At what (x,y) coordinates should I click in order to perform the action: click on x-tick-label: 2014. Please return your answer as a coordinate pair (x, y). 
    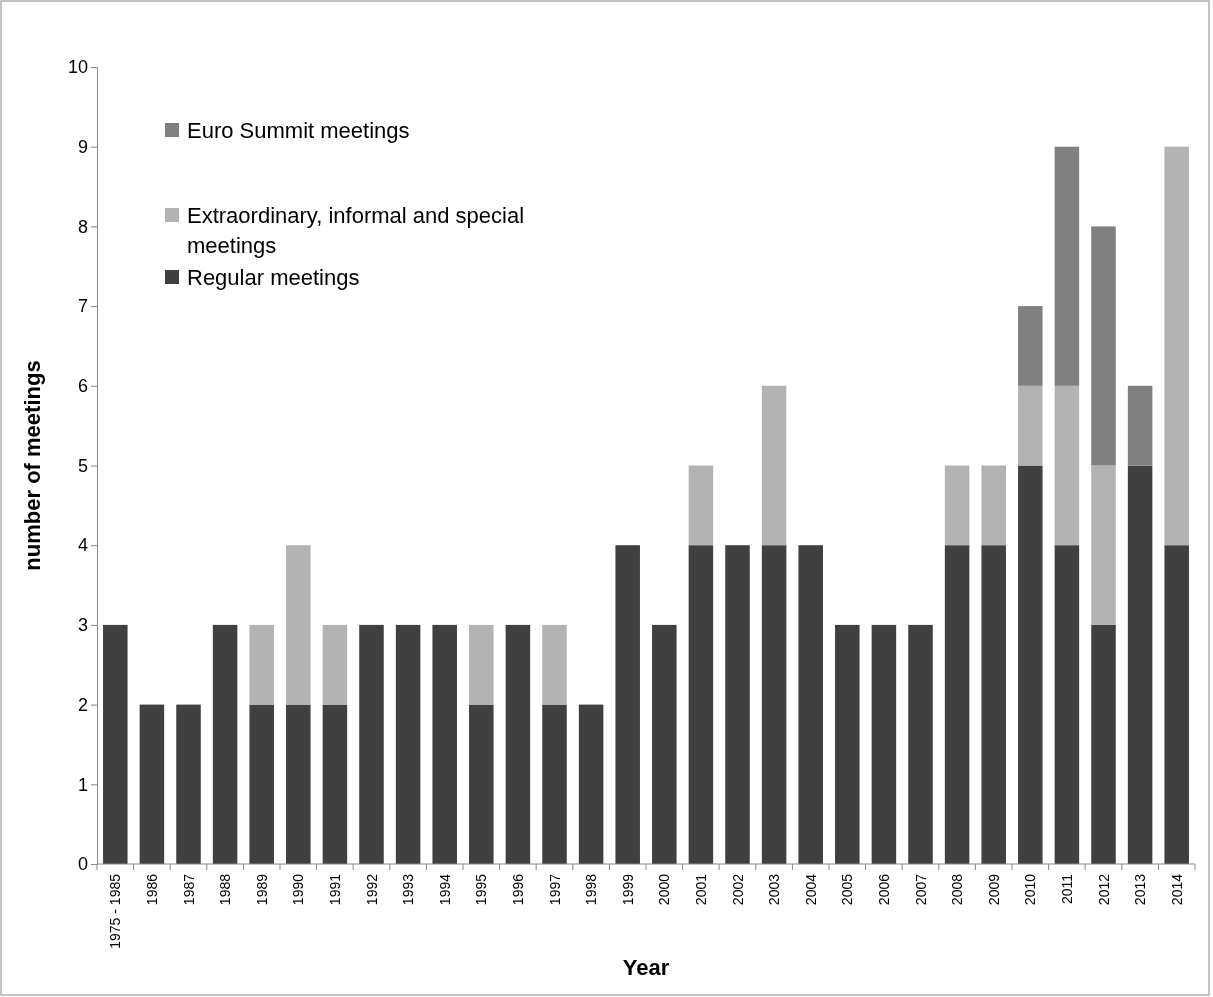
    Looking at the image, I should click on (1176, 889).